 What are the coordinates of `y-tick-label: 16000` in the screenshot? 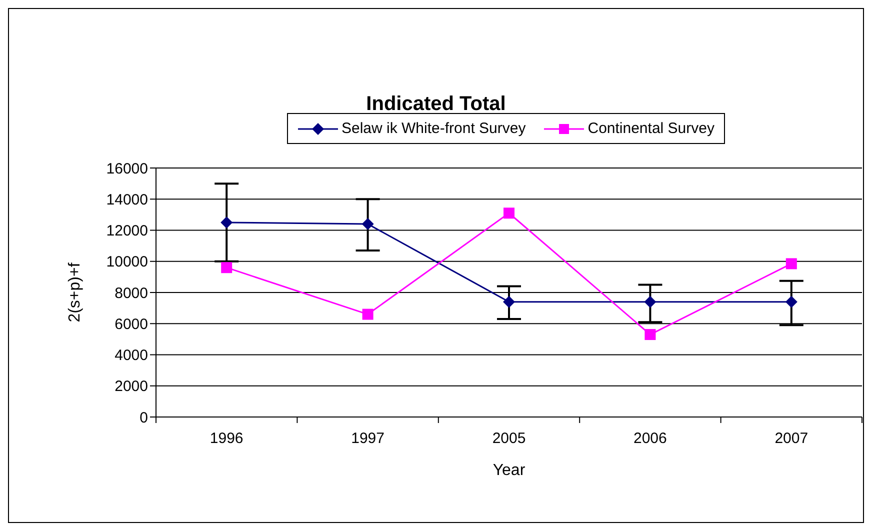 It's located at (127, 169).